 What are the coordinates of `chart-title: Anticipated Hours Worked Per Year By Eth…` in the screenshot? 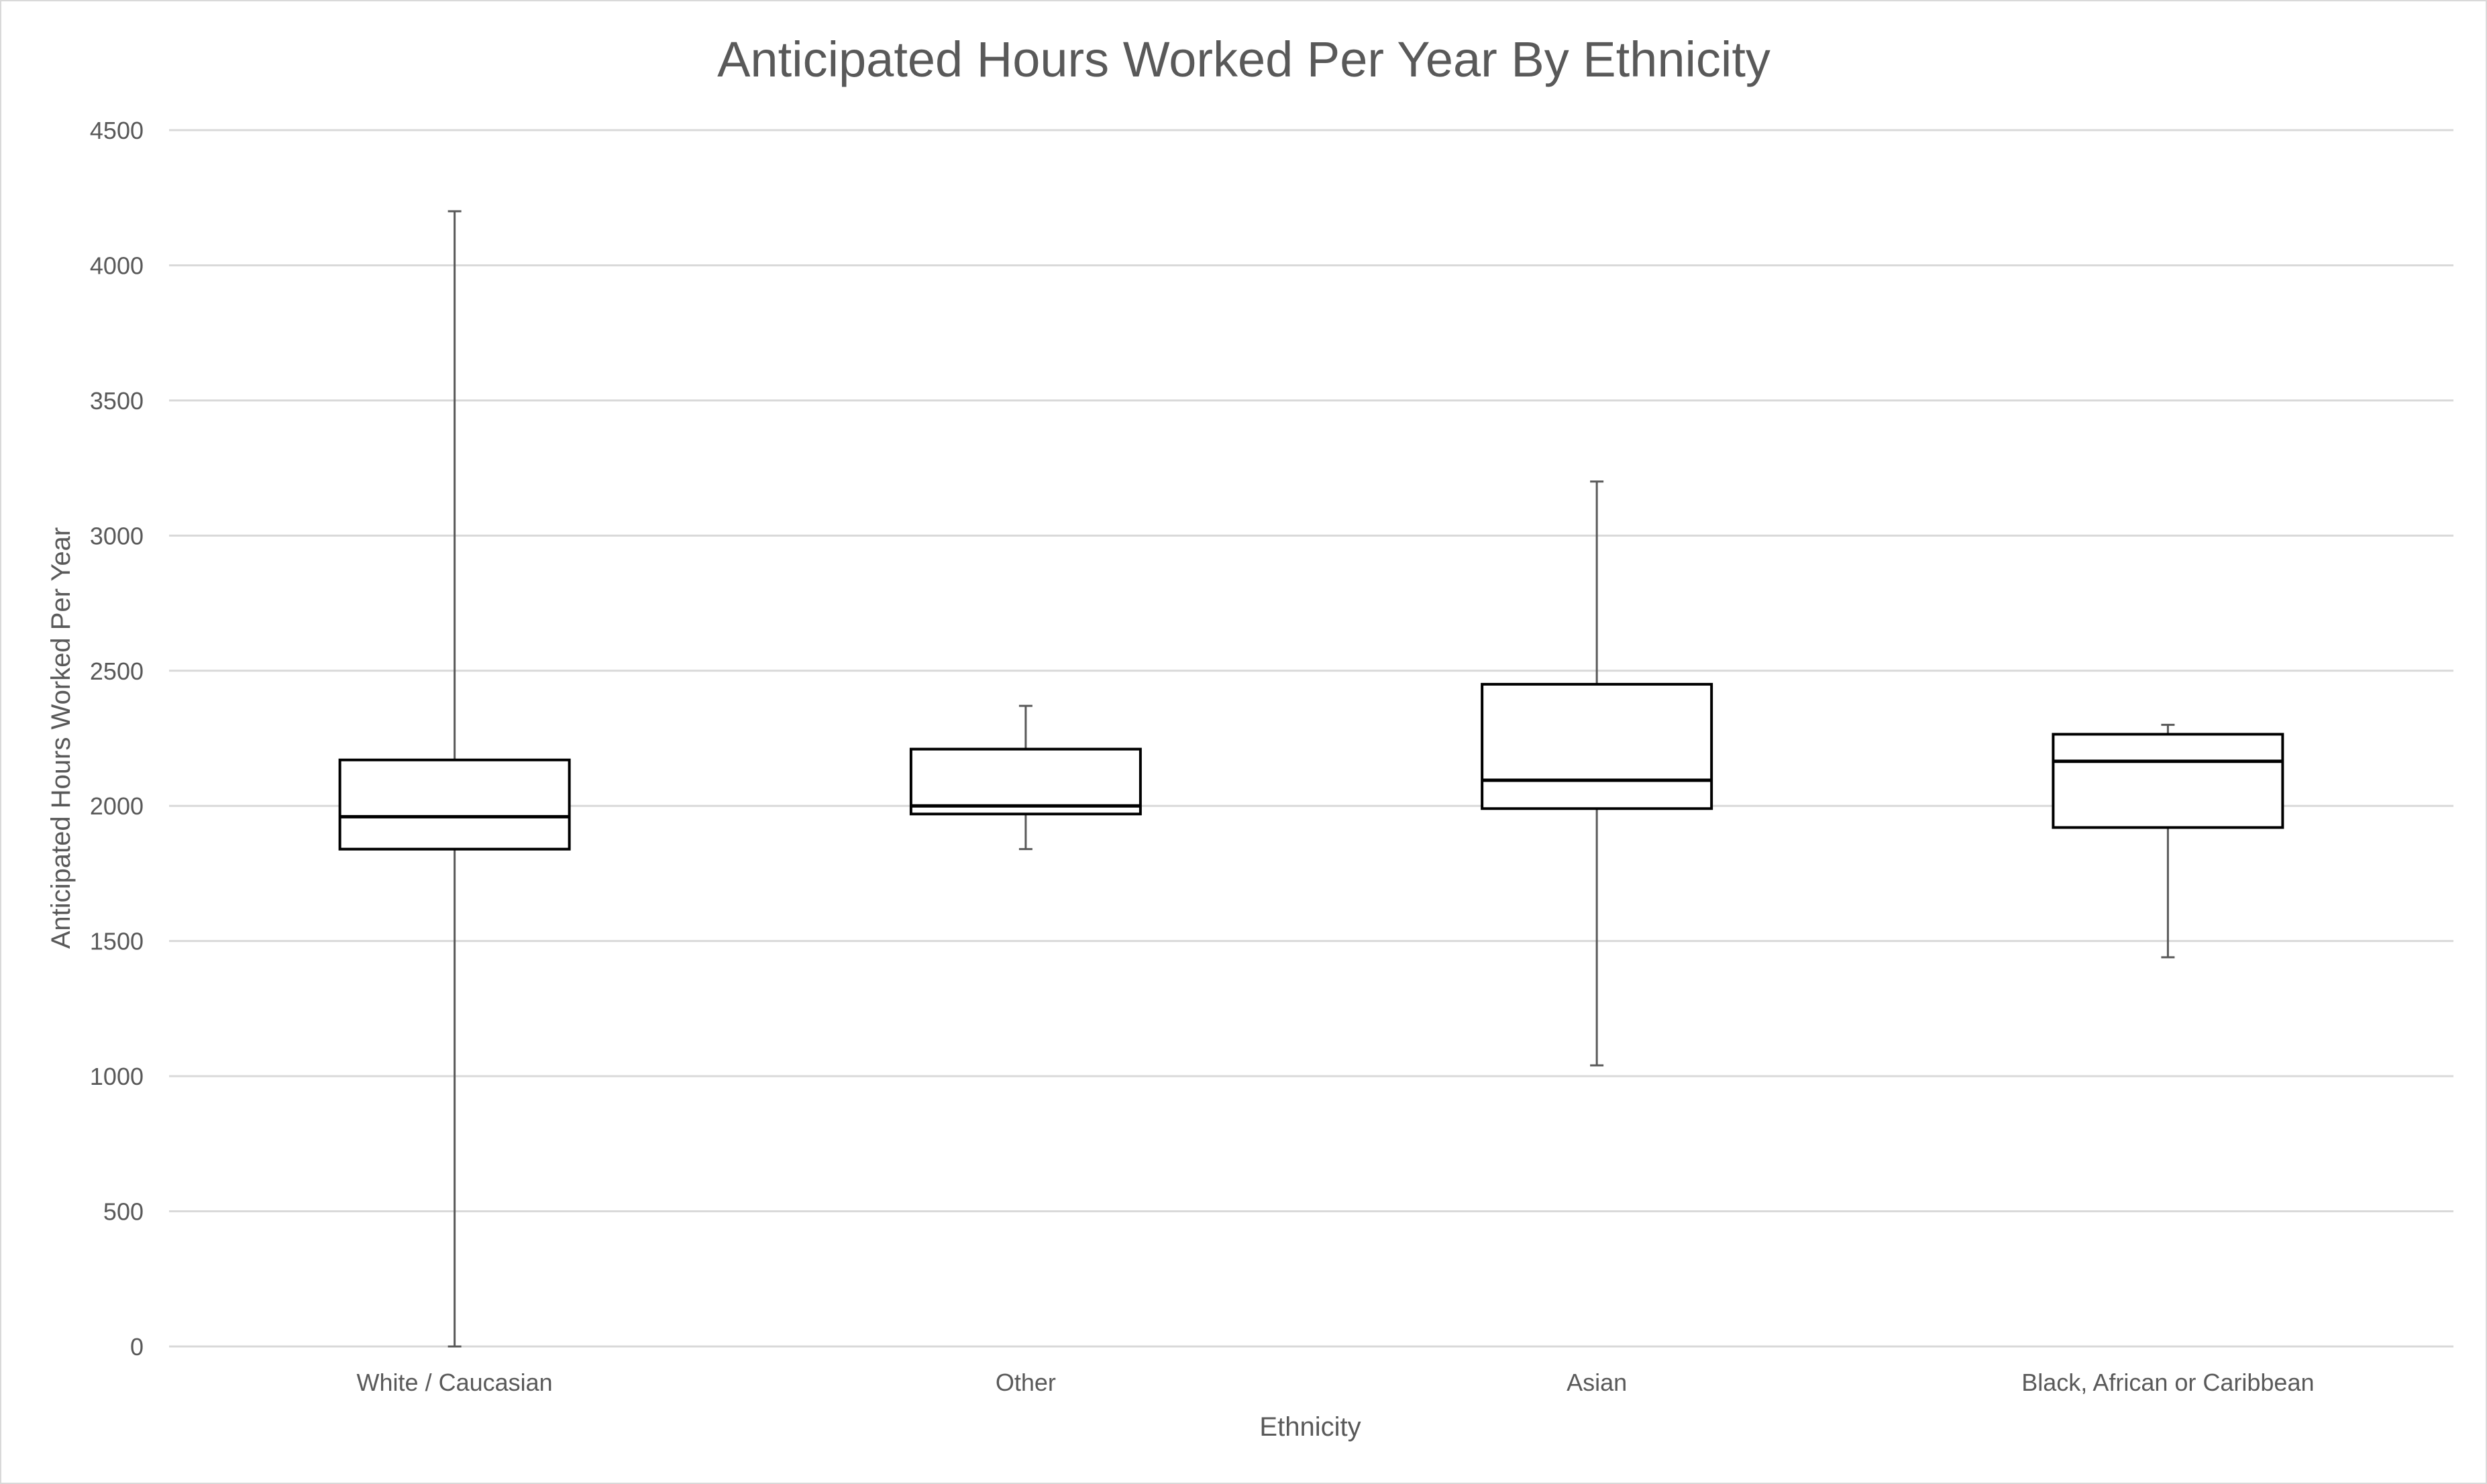 It's located at (1243, 59).